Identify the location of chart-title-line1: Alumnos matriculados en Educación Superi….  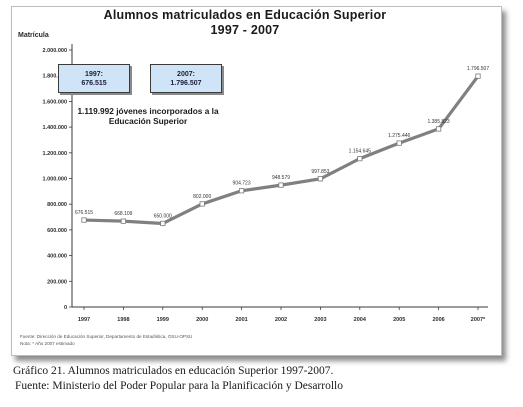
(245, 15).